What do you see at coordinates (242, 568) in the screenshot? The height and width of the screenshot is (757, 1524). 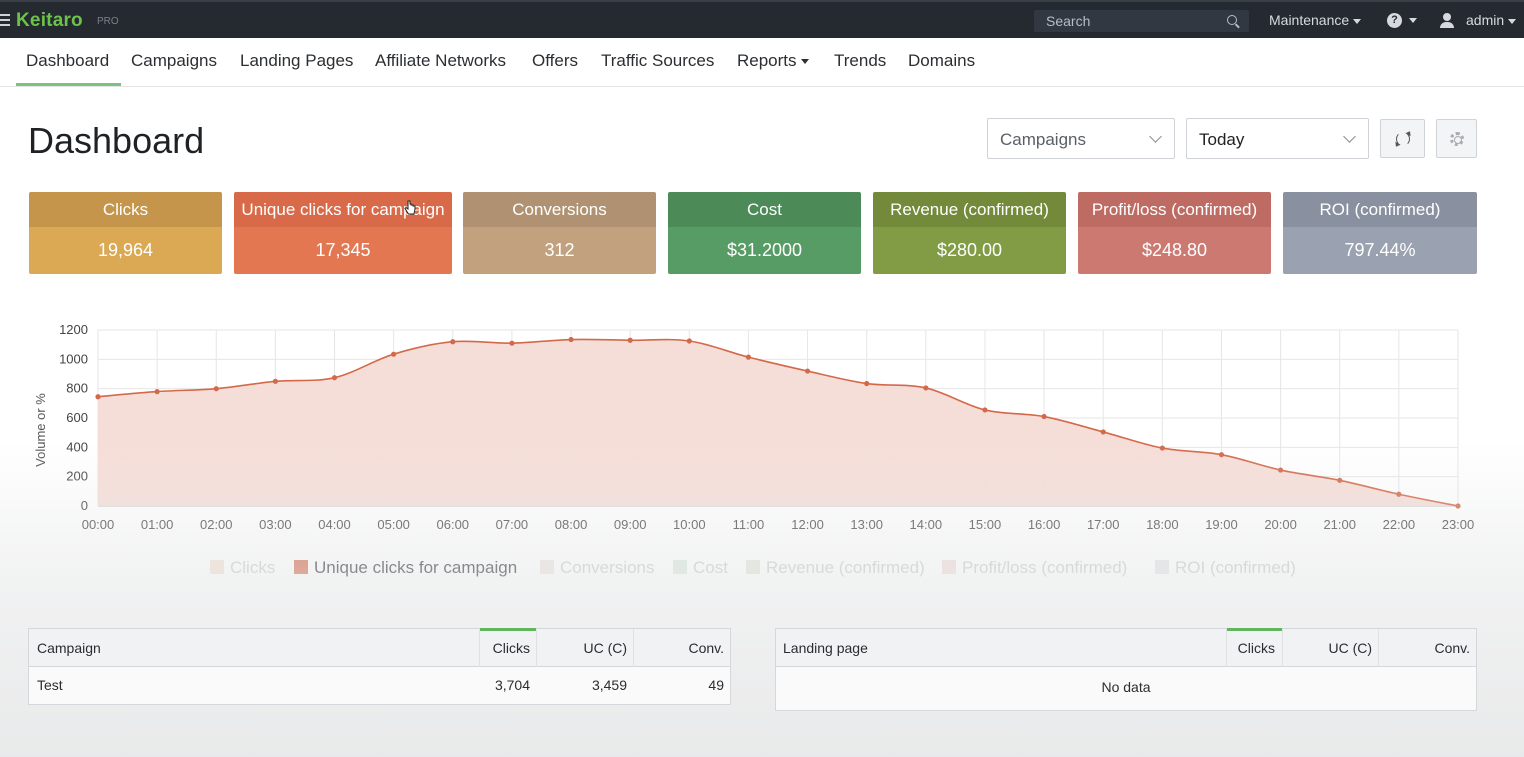 I see `legend-item: Clicks` at bounding box center [242, 568].